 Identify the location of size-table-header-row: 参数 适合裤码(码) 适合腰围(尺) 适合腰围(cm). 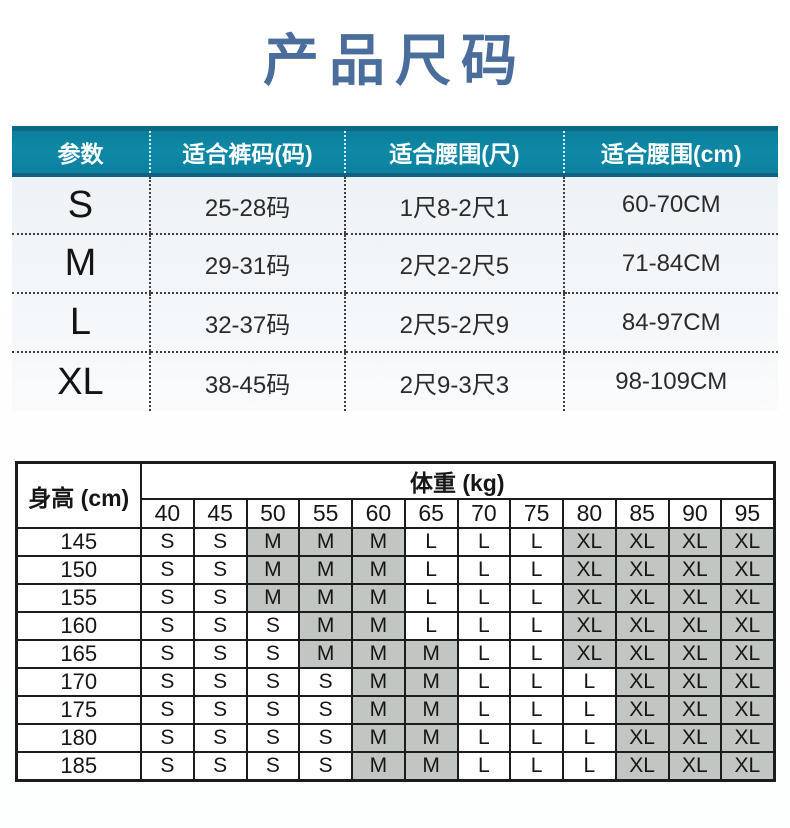
(395, 151).